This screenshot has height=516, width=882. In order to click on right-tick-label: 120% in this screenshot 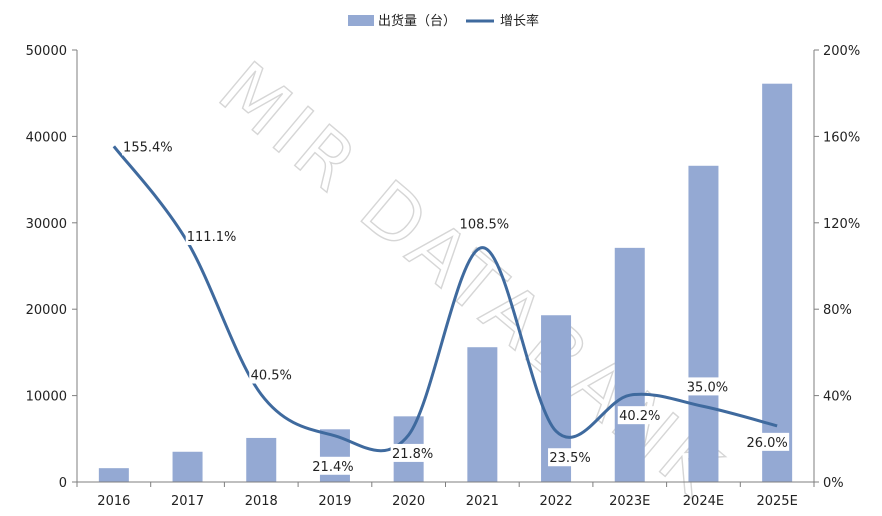, I will do `click(841, 224)`.